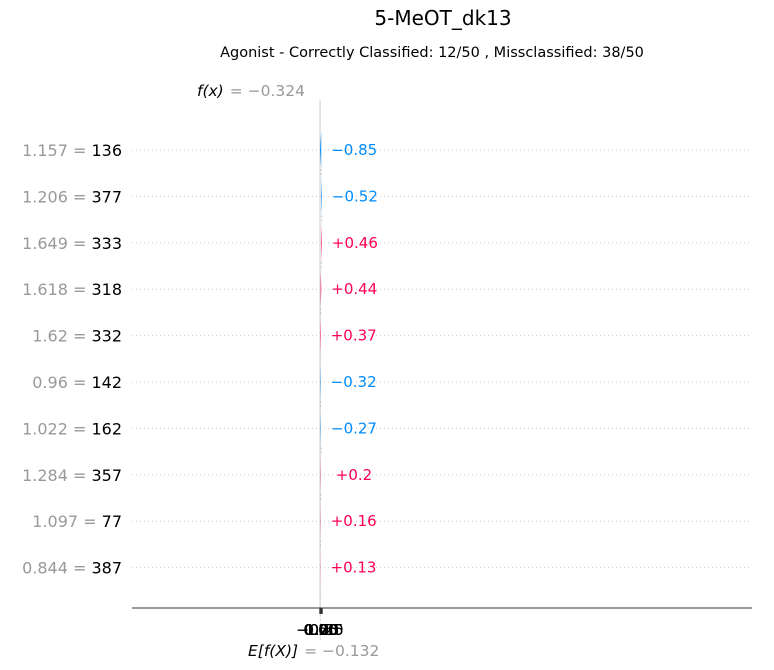  I want to click on x-tick-label: 0.00, so click(320, 630).